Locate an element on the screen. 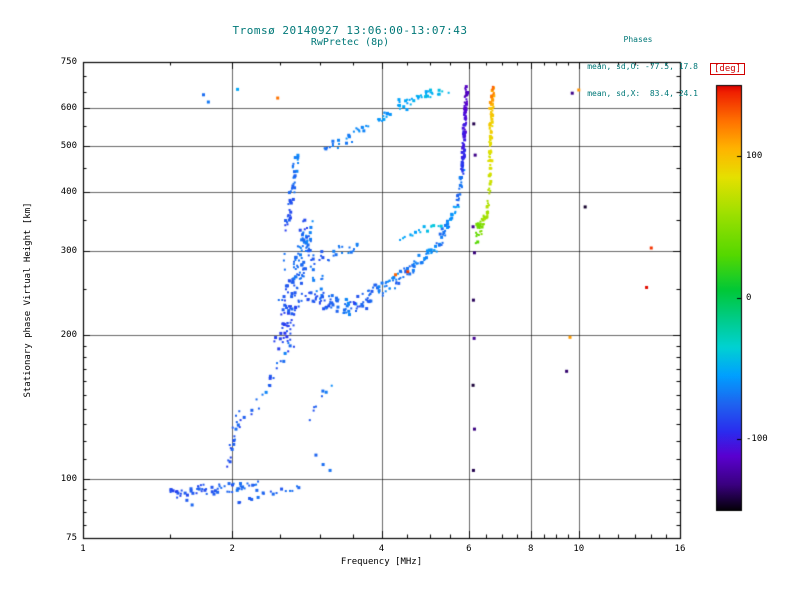  x-tick-label: 1 is located at coordinates (83, 549).